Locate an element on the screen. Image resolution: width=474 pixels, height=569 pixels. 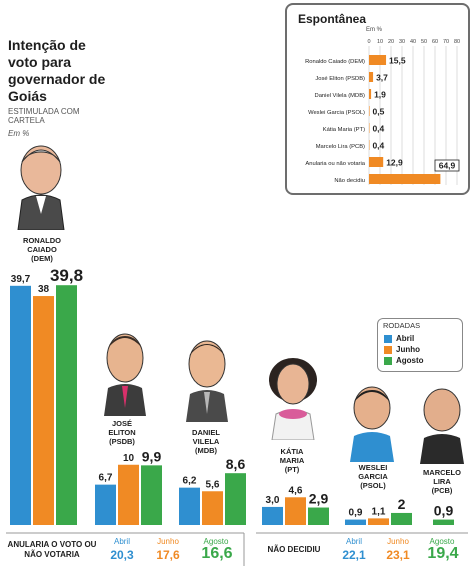
inset-category-label: Não decidiu is located at coordinates (349, 181).